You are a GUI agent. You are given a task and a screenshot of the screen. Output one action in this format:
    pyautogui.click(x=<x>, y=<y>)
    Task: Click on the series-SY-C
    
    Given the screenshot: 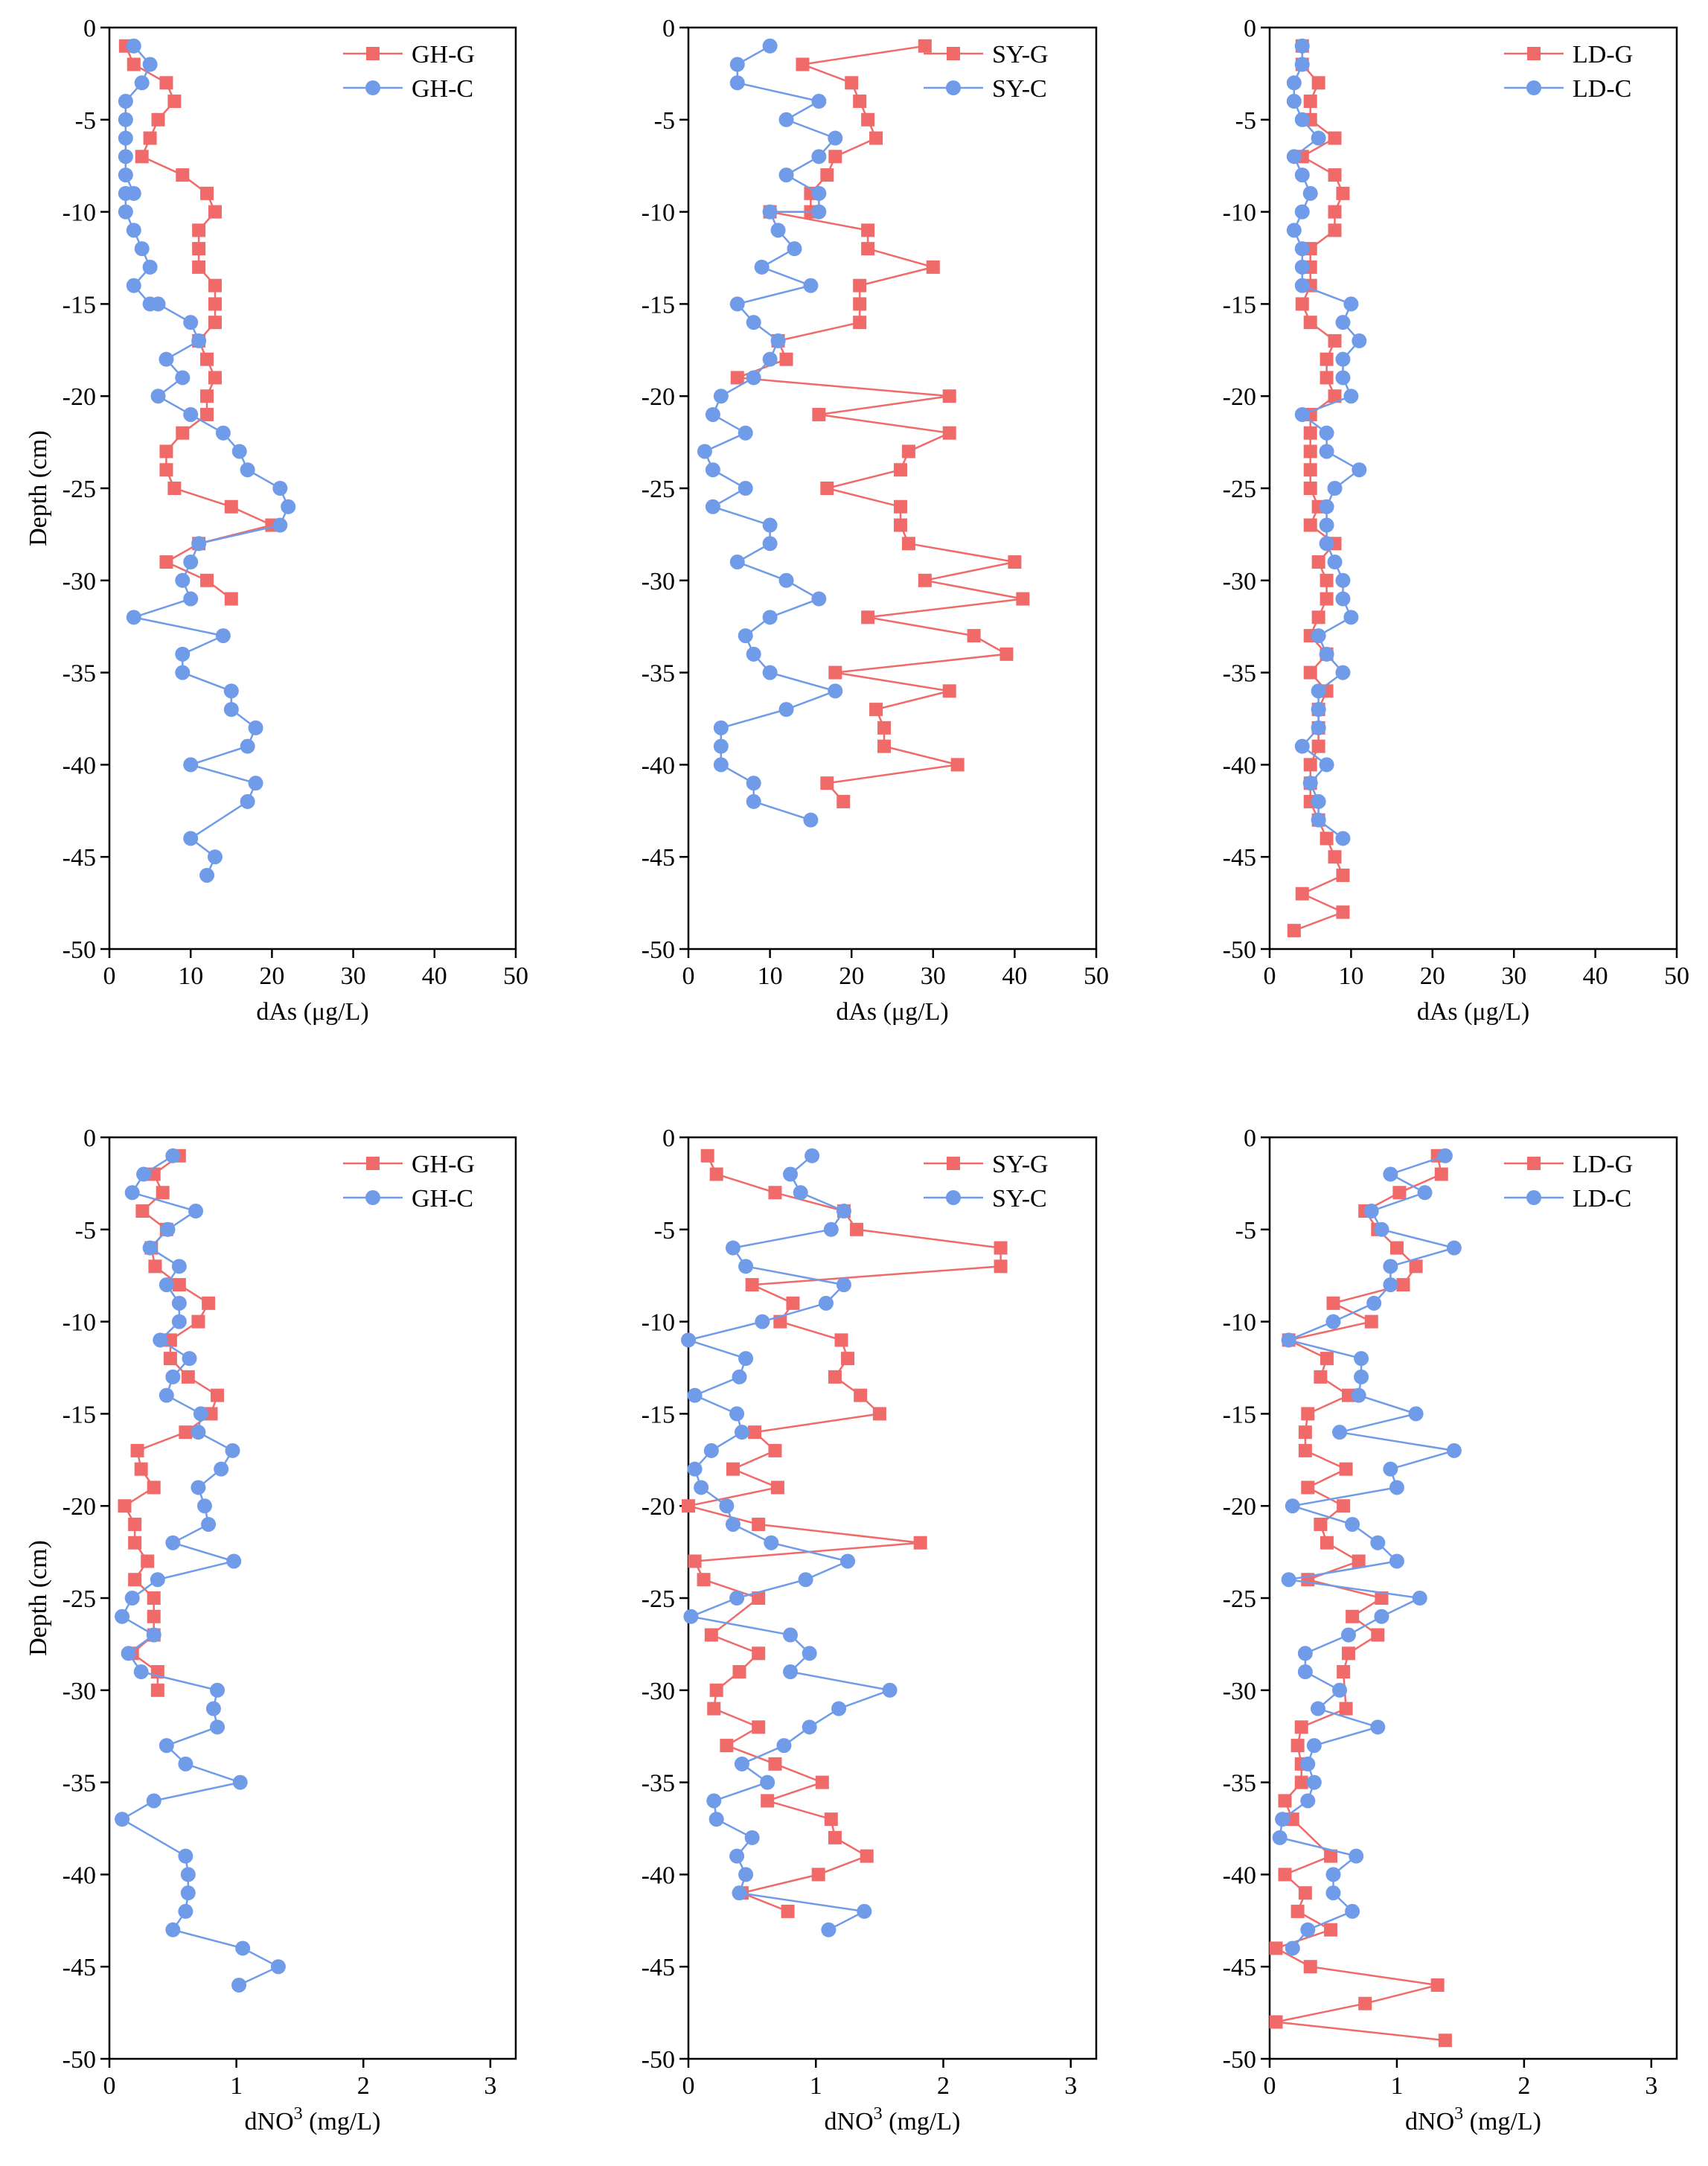 What is the action you would take?
    pyautogui.click(x=770, y=433)
    